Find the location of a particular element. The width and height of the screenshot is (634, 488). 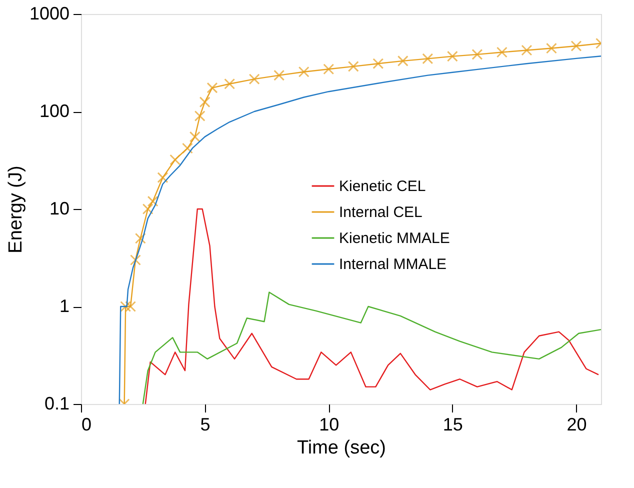

x-tick-label: 15 is located at coordinates (452, 424).